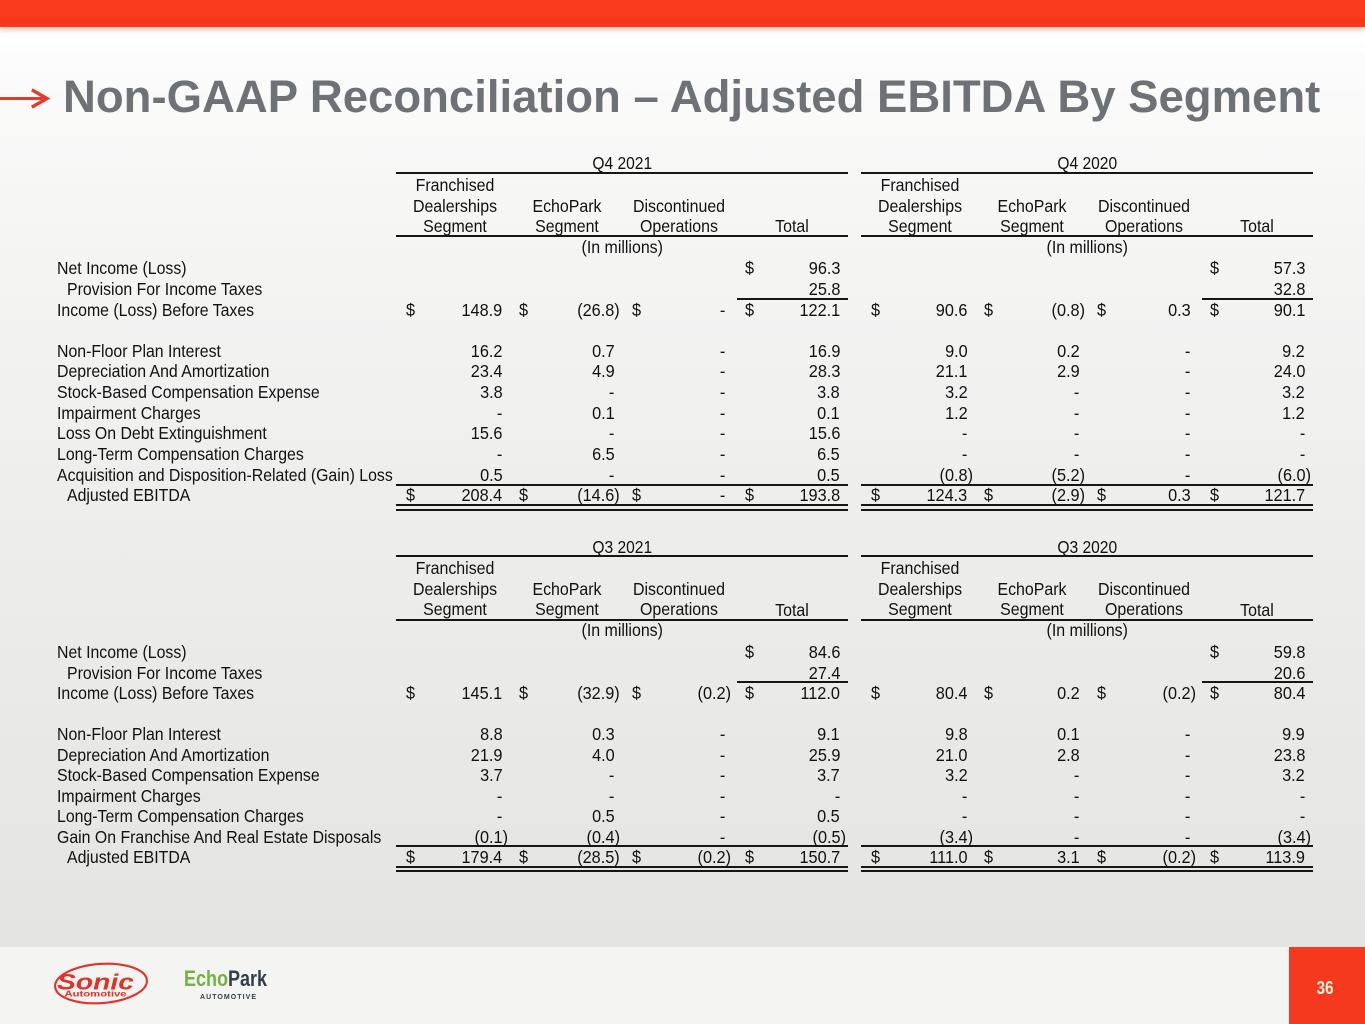 The image size is (1365, 1024). I want to click on svg-text: Sonic, so click(96, 982).